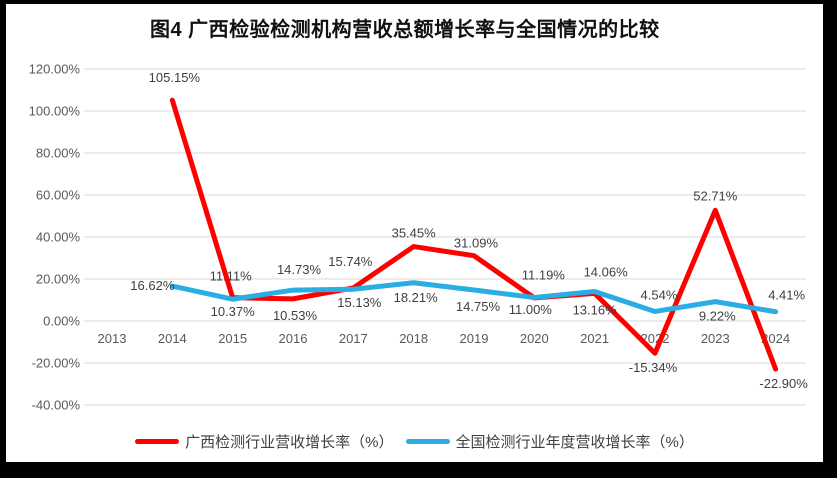 This screenshot has width=837, height=478. I want to click on data-label-series-0: 13.16%, so click(595, 309).